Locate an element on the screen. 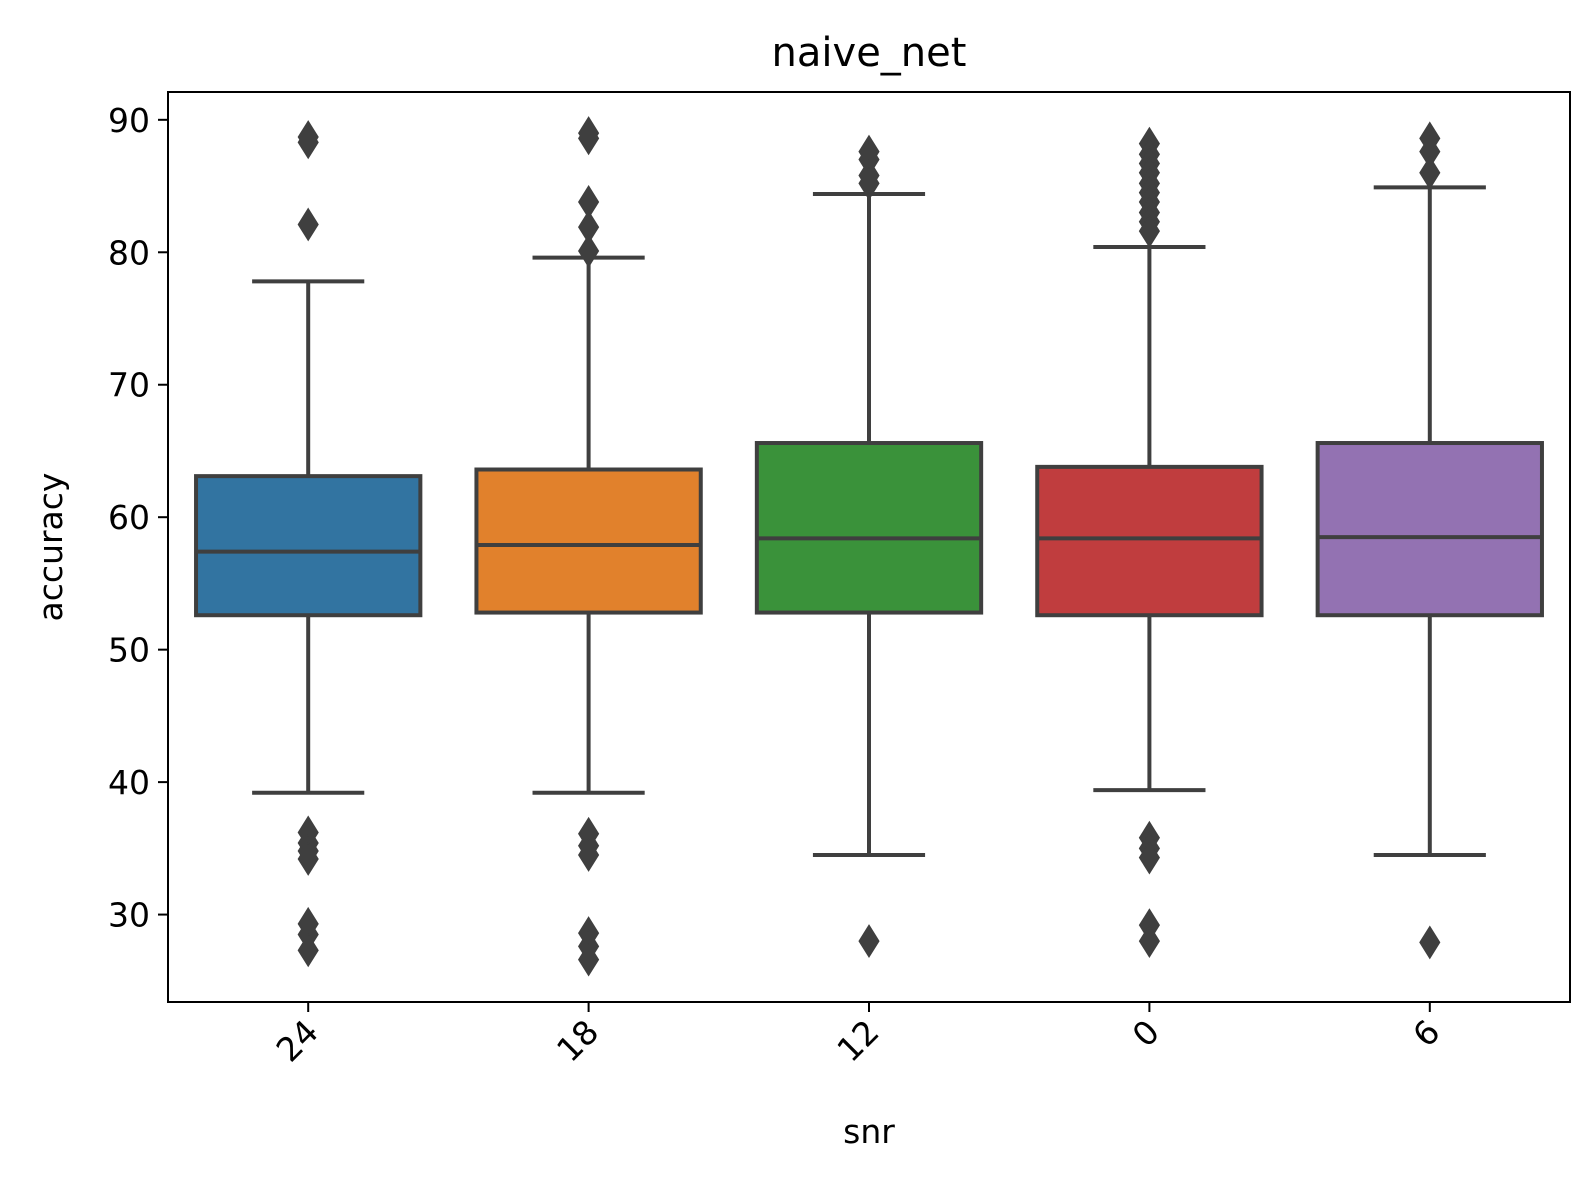 The height and width of the screenshot is (1180, 1593). y-tick-label: 40 is located at coordinates (129, 782).